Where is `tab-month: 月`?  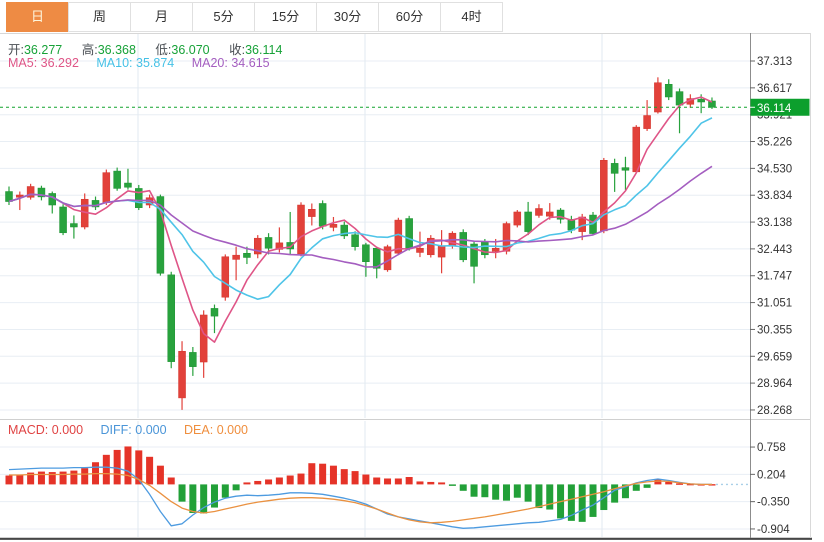 tab-month: 月 is located at coordinates (161, 17).